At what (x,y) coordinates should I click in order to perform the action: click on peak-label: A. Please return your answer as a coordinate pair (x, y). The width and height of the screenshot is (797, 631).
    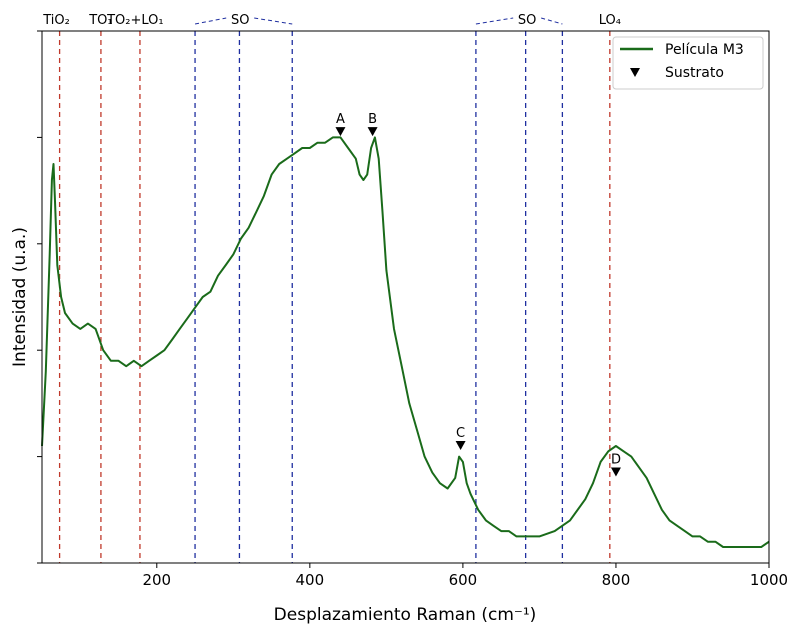
    Looking at the image, I should click on (340, 119).